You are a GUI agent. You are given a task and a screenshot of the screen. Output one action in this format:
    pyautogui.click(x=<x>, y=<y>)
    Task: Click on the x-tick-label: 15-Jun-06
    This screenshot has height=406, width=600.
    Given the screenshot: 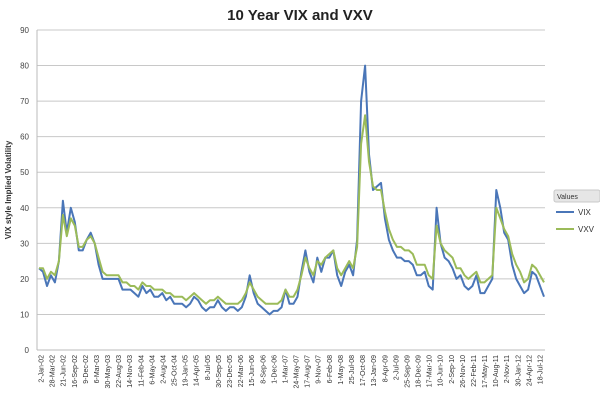 What is the action you would take?
    pyautogui.click(x=252, y=371)
    